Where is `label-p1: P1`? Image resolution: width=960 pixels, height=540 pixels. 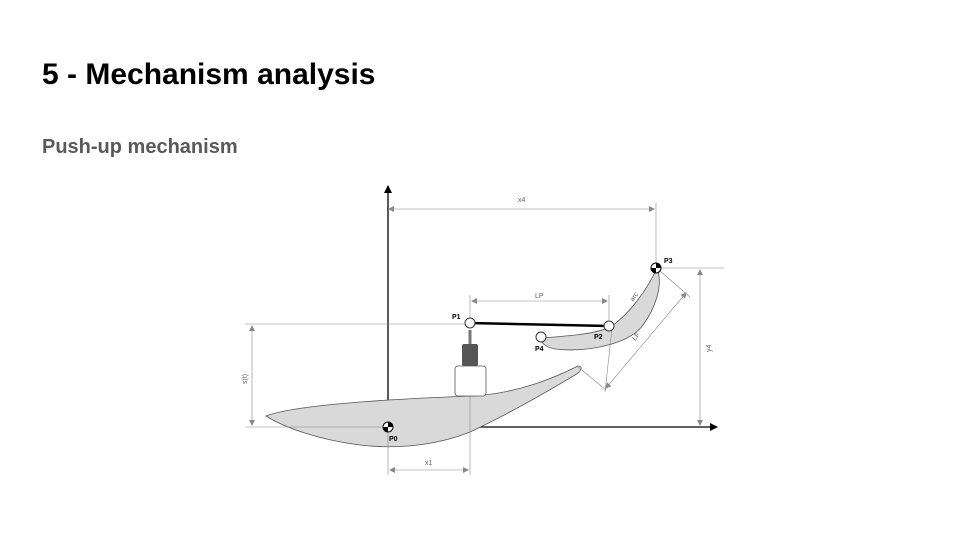 label-p1: P1 is located at coordinates (456, 317).